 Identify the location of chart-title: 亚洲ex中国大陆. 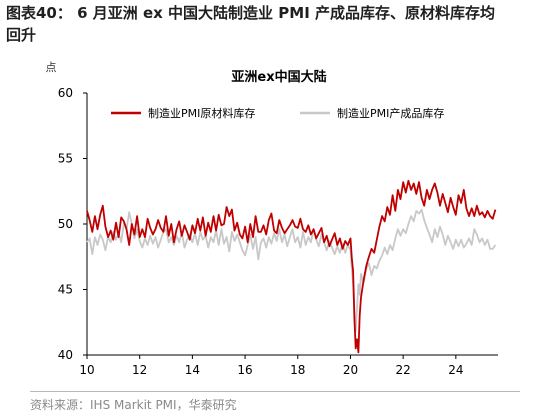
(278, 77).